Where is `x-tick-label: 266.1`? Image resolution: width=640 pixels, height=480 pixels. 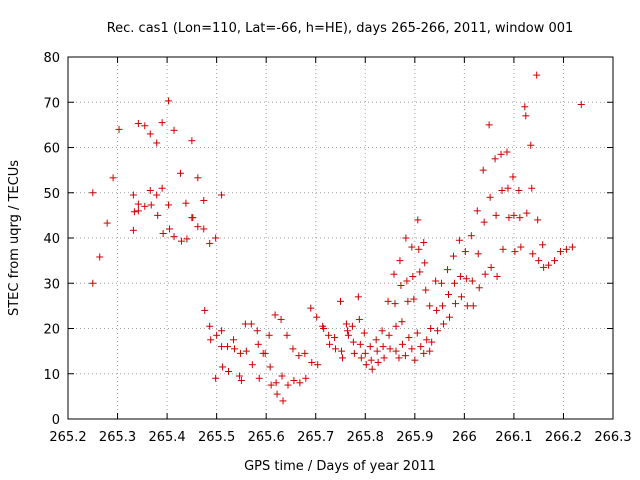 x-tick-label: 266.1 is located at coordinates (513, 437).